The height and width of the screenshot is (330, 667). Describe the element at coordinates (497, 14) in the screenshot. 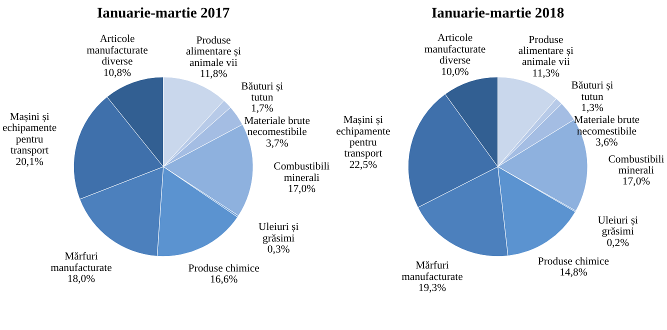

I see `chart-title: Ianuarie-martie 2018` at that location.